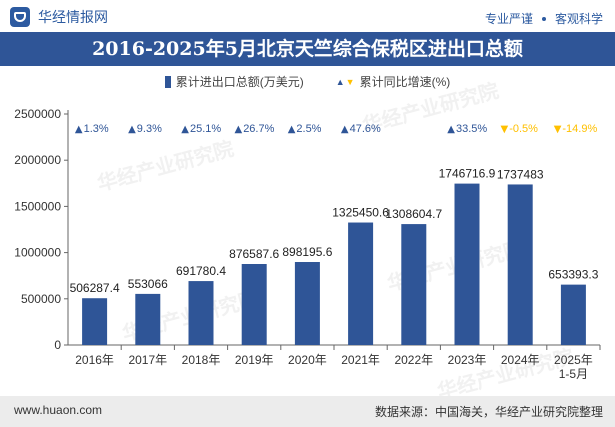 The width and height of the screenshot is (615, 427). I want to click on bar-value-label: 653393.3, so click(573, 275).